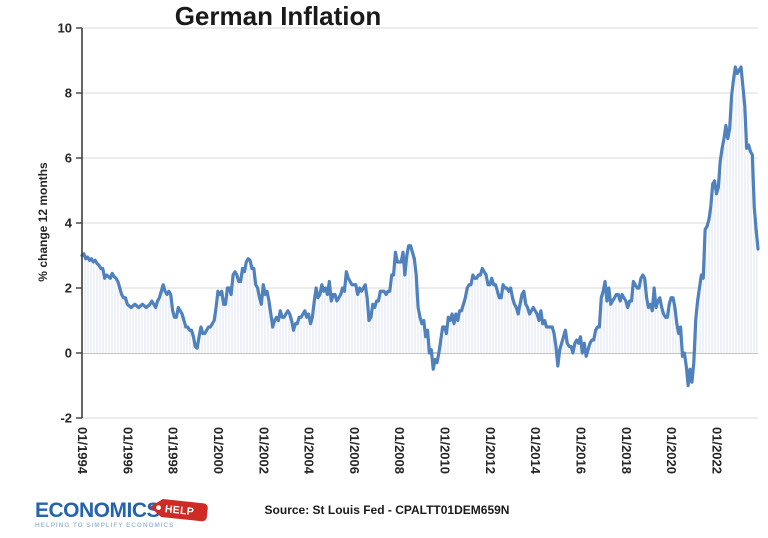  Describe the element at coordinates (127, 450) in the screenshot. I see `x-tick-label: 01/1996` at that location.